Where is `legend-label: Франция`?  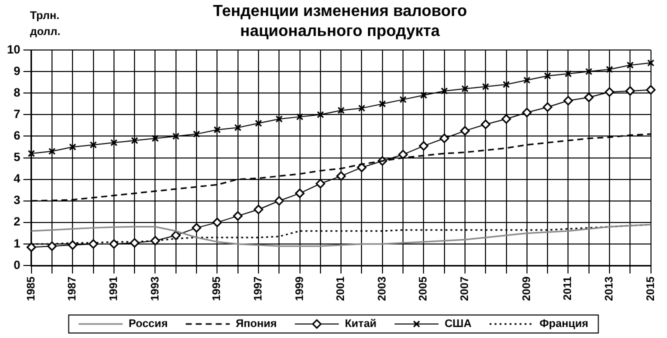 legend-label: Франция is located at coordinates (564, 324).